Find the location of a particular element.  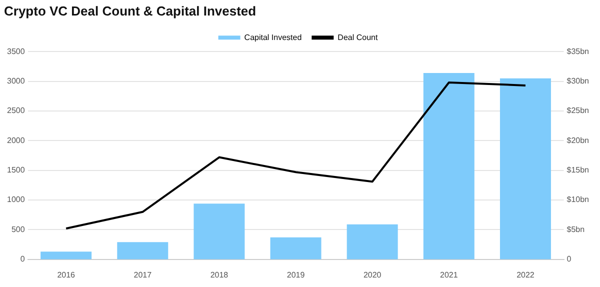

y2-tick-label: $25bn is located at coordinates (578, 111).